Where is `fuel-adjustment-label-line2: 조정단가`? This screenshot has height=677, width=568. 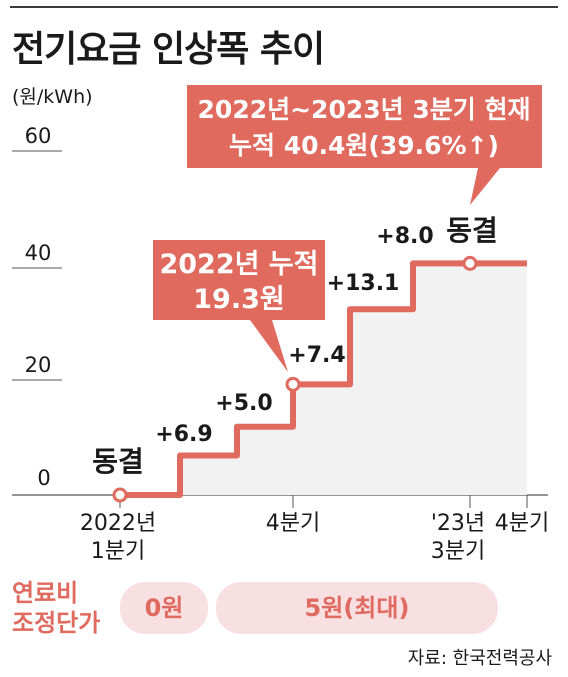
fuel-adjustment-label-line2: 조정단가 is located at coordinates (56, 623).